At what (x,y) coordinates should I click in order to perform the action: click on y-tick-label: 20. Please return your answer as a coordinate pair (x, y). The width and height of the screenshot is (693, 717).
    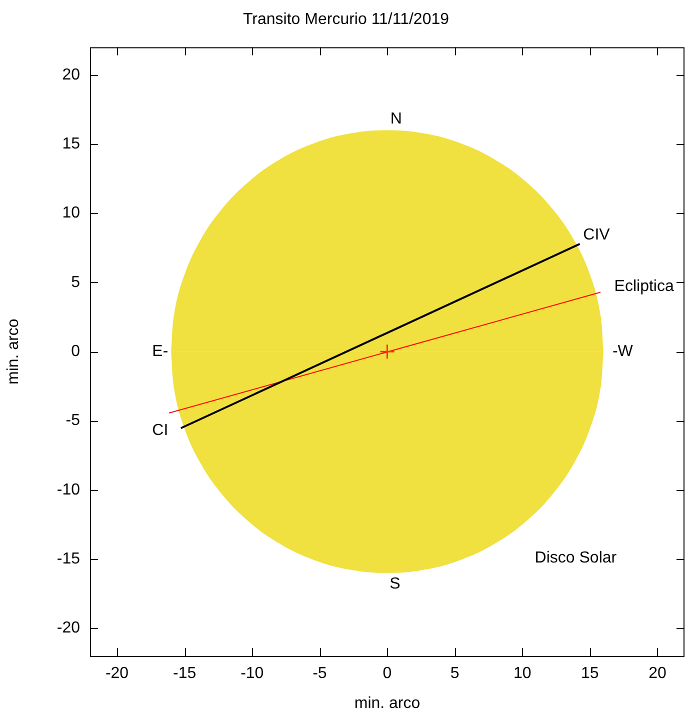
    Looking at the image, I should click on (71, 75).